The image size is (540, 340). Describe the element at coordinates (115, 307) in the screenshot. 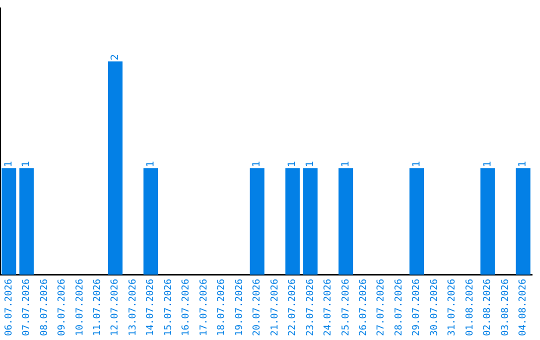

I see `x-tick-label: 12.07.2026` at that location.